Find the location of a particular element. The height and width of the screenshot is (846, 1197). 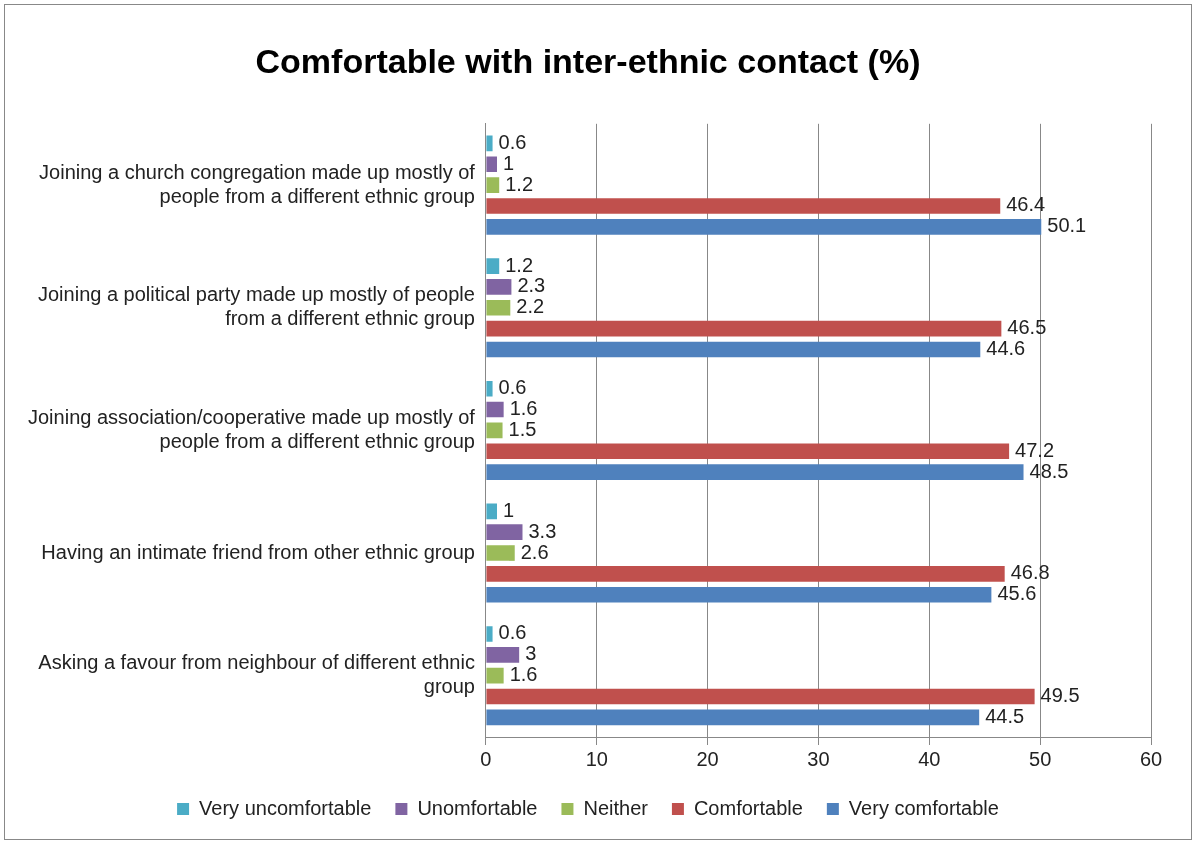

x-tick-label: 0 is located at coordinates (486, 758).